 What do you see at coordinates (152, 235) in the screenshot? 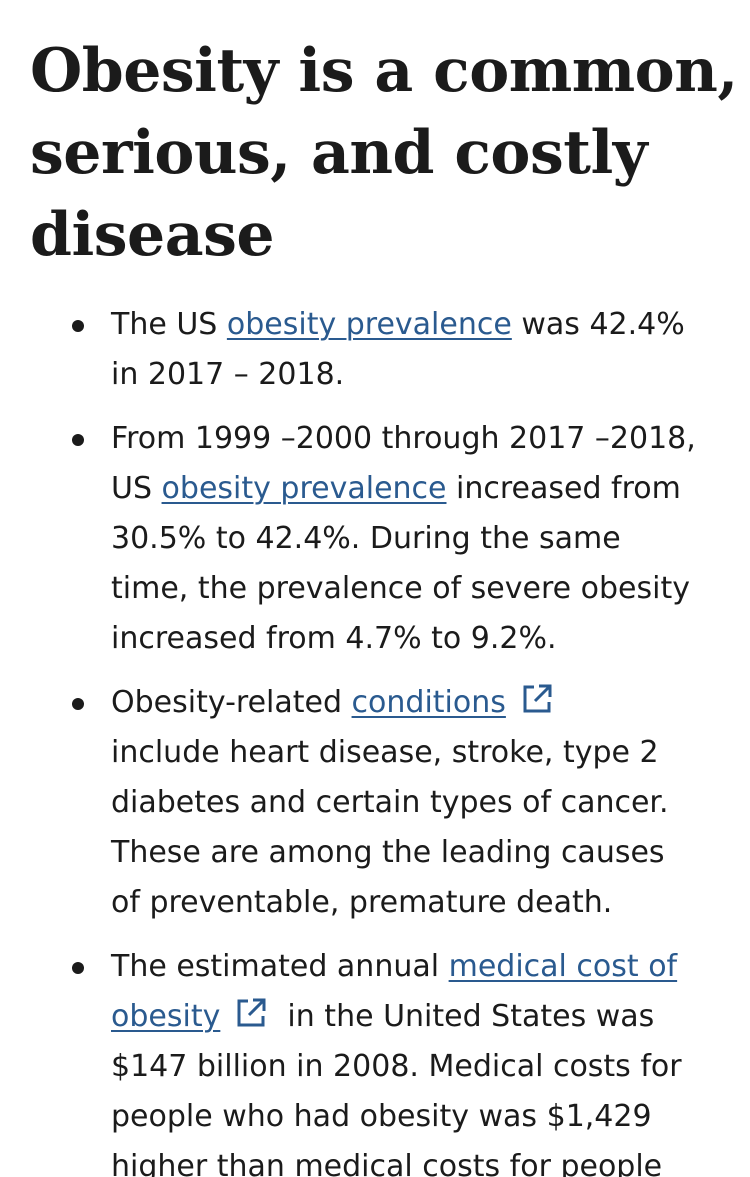
I see `page-title-line-3: disease` at bounding box center [152, 235].